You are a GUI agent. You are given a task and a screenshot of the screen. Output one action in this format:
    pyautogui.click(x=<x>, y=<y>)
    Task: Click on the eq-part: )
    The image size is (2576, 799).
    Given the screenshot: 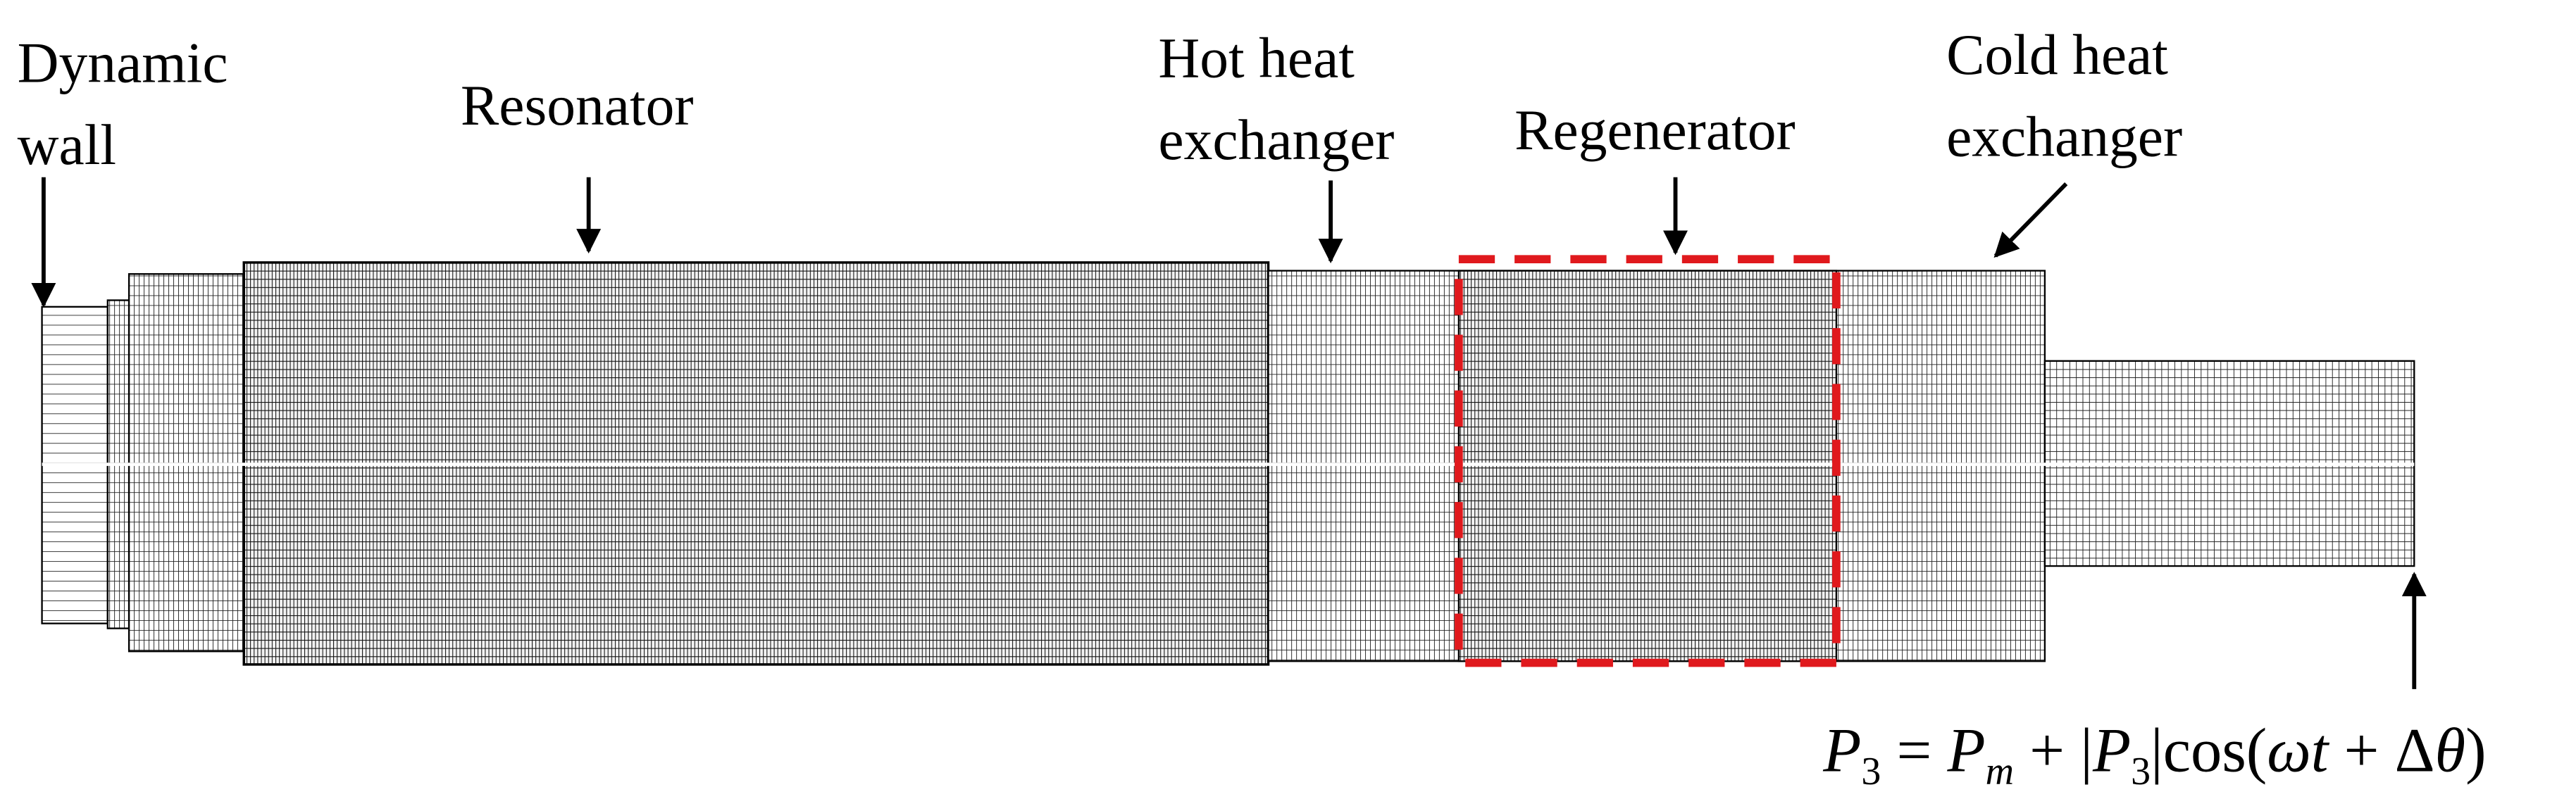 What is the action you would take?
    pyautogui.click(x=2476, y=750)
    